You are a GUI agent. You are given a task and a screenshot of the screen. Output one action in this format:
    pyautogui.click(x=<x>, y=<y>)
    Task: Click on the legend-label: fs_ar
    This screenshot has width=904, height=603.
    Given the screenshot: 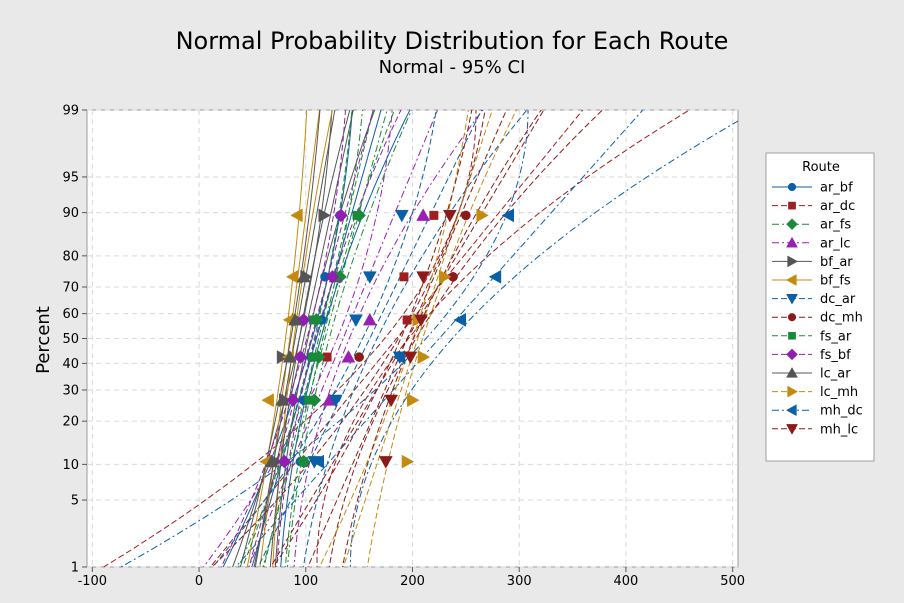 What is the action you would take?
    pyautogui.click(x=836, y=336)
    